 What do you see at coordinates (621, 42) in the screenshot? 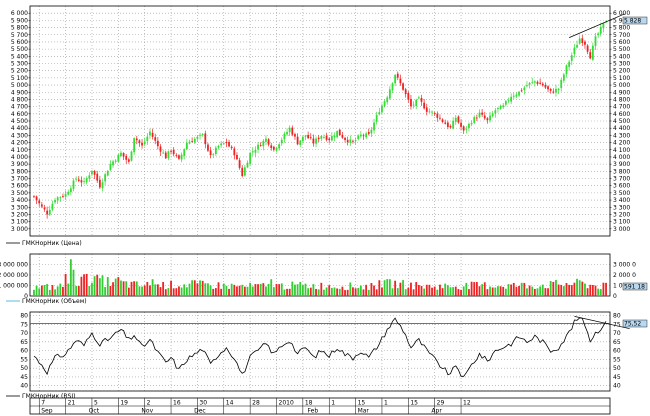
I see `price-tick-right: 5 600` at bounding box center [621, 42].